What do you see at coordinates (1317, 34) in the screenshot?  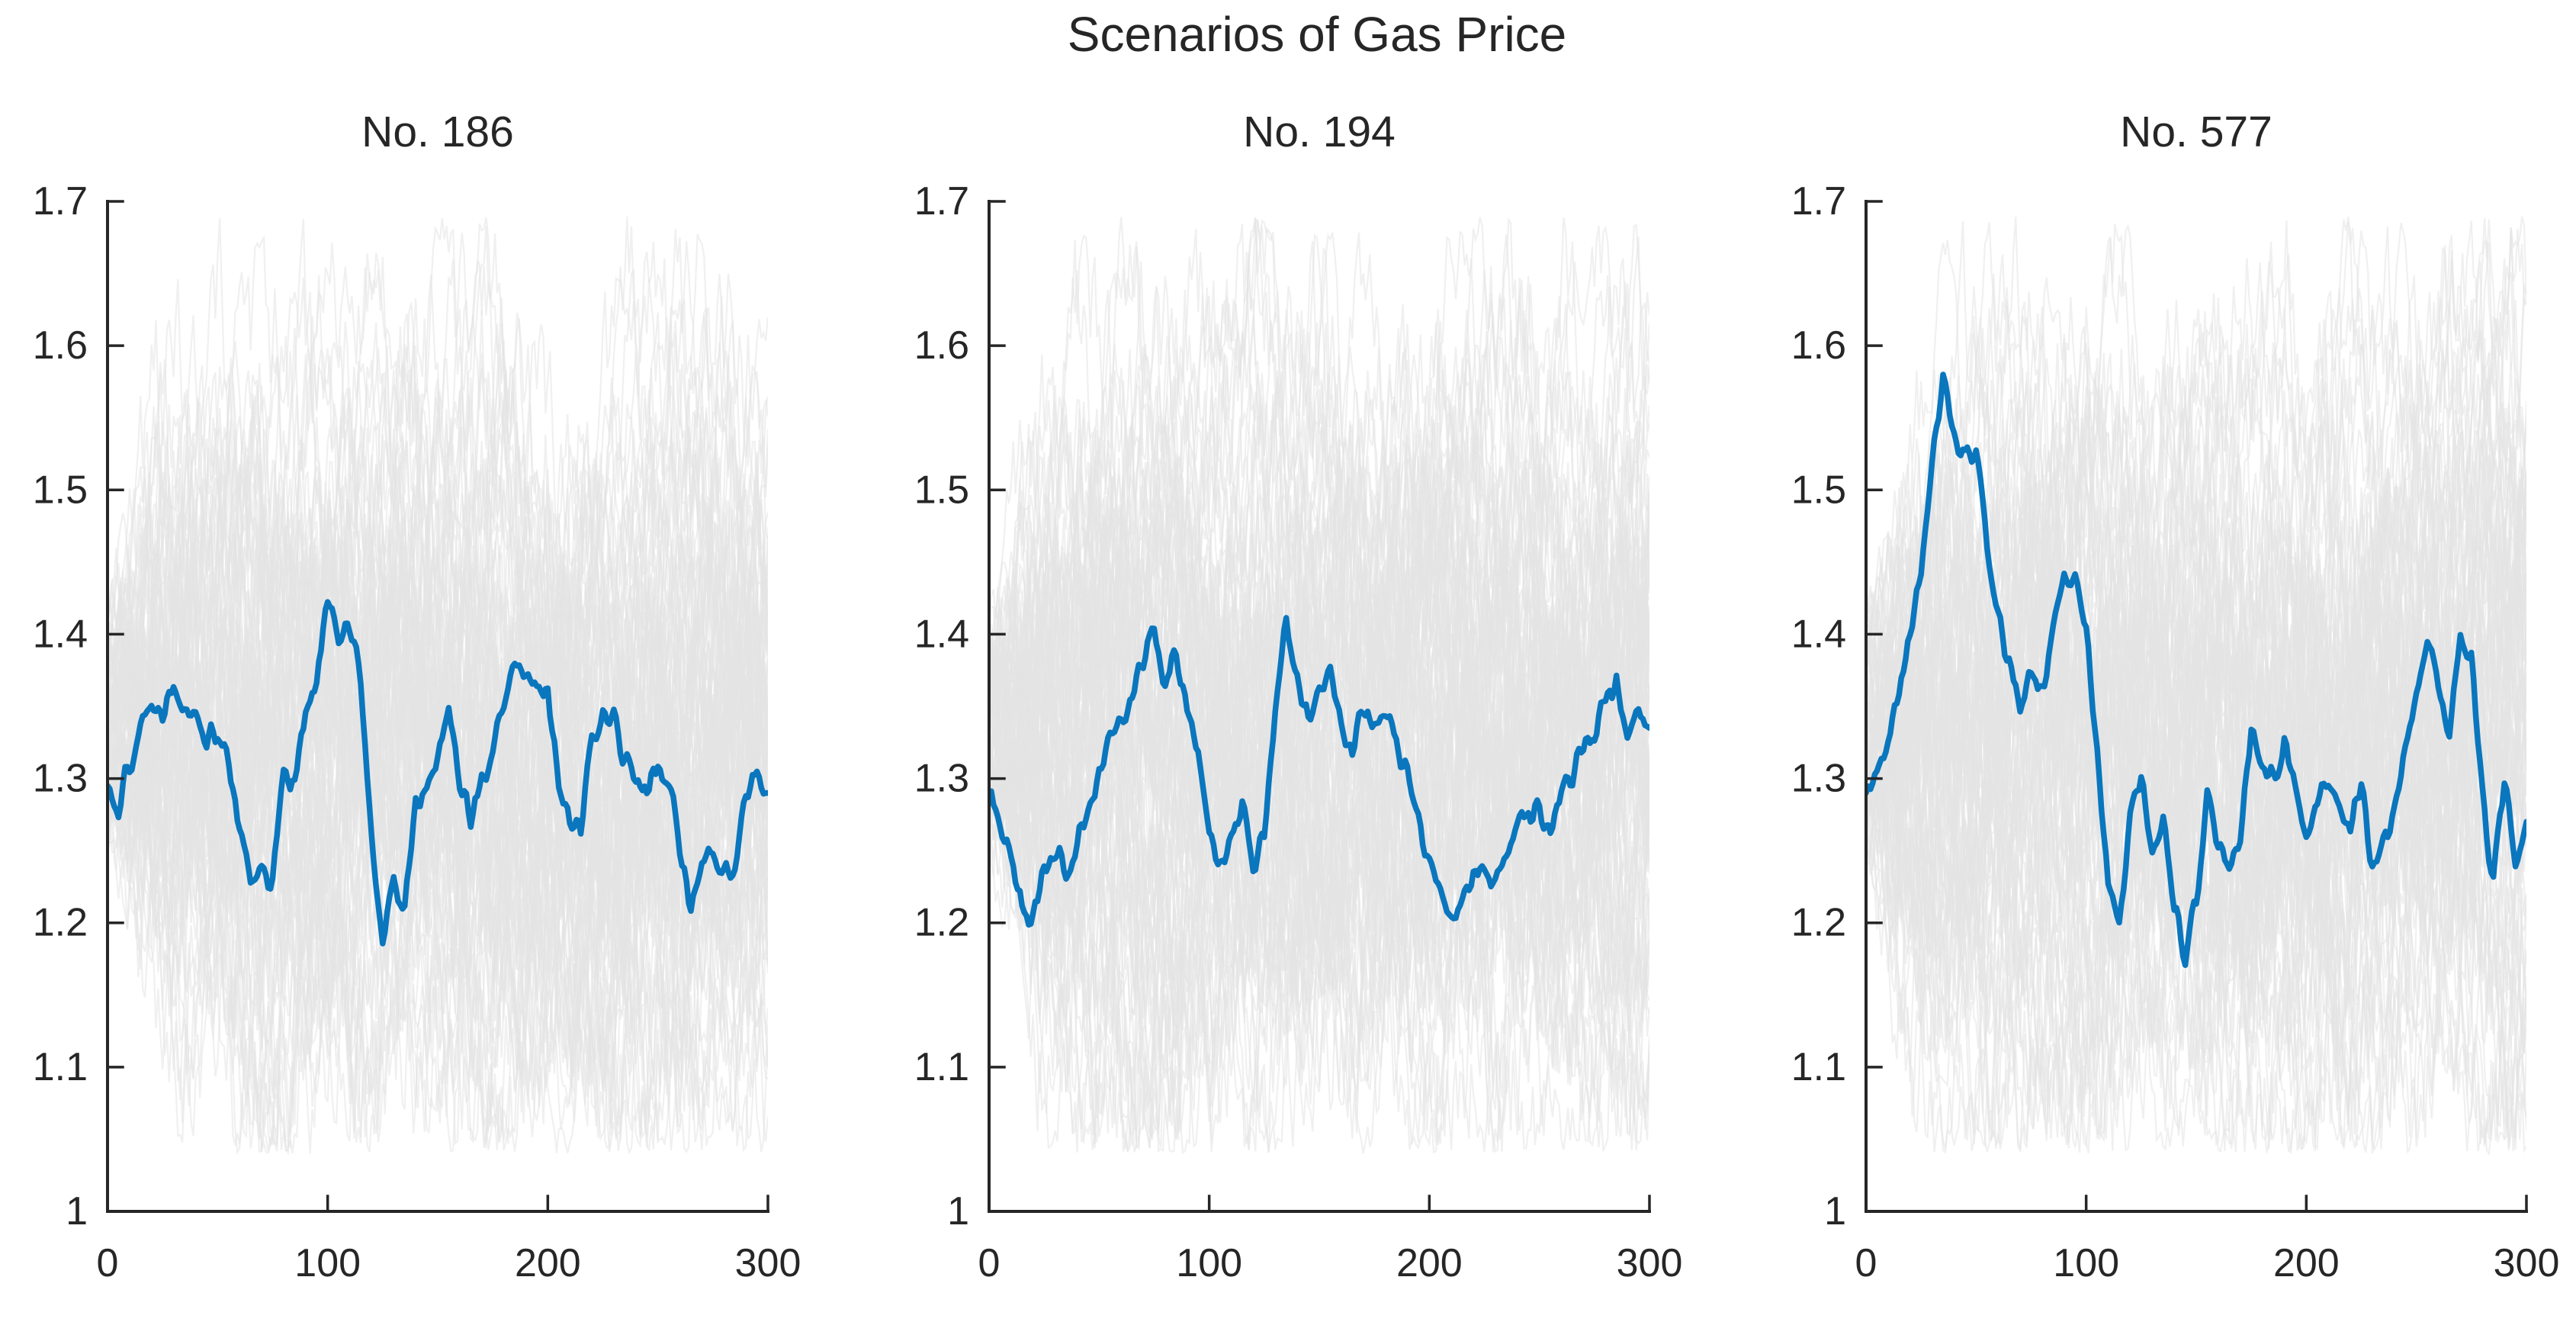 I see `figure-title: Scenarios of Gas Price` at bounding box center [1317, 34].